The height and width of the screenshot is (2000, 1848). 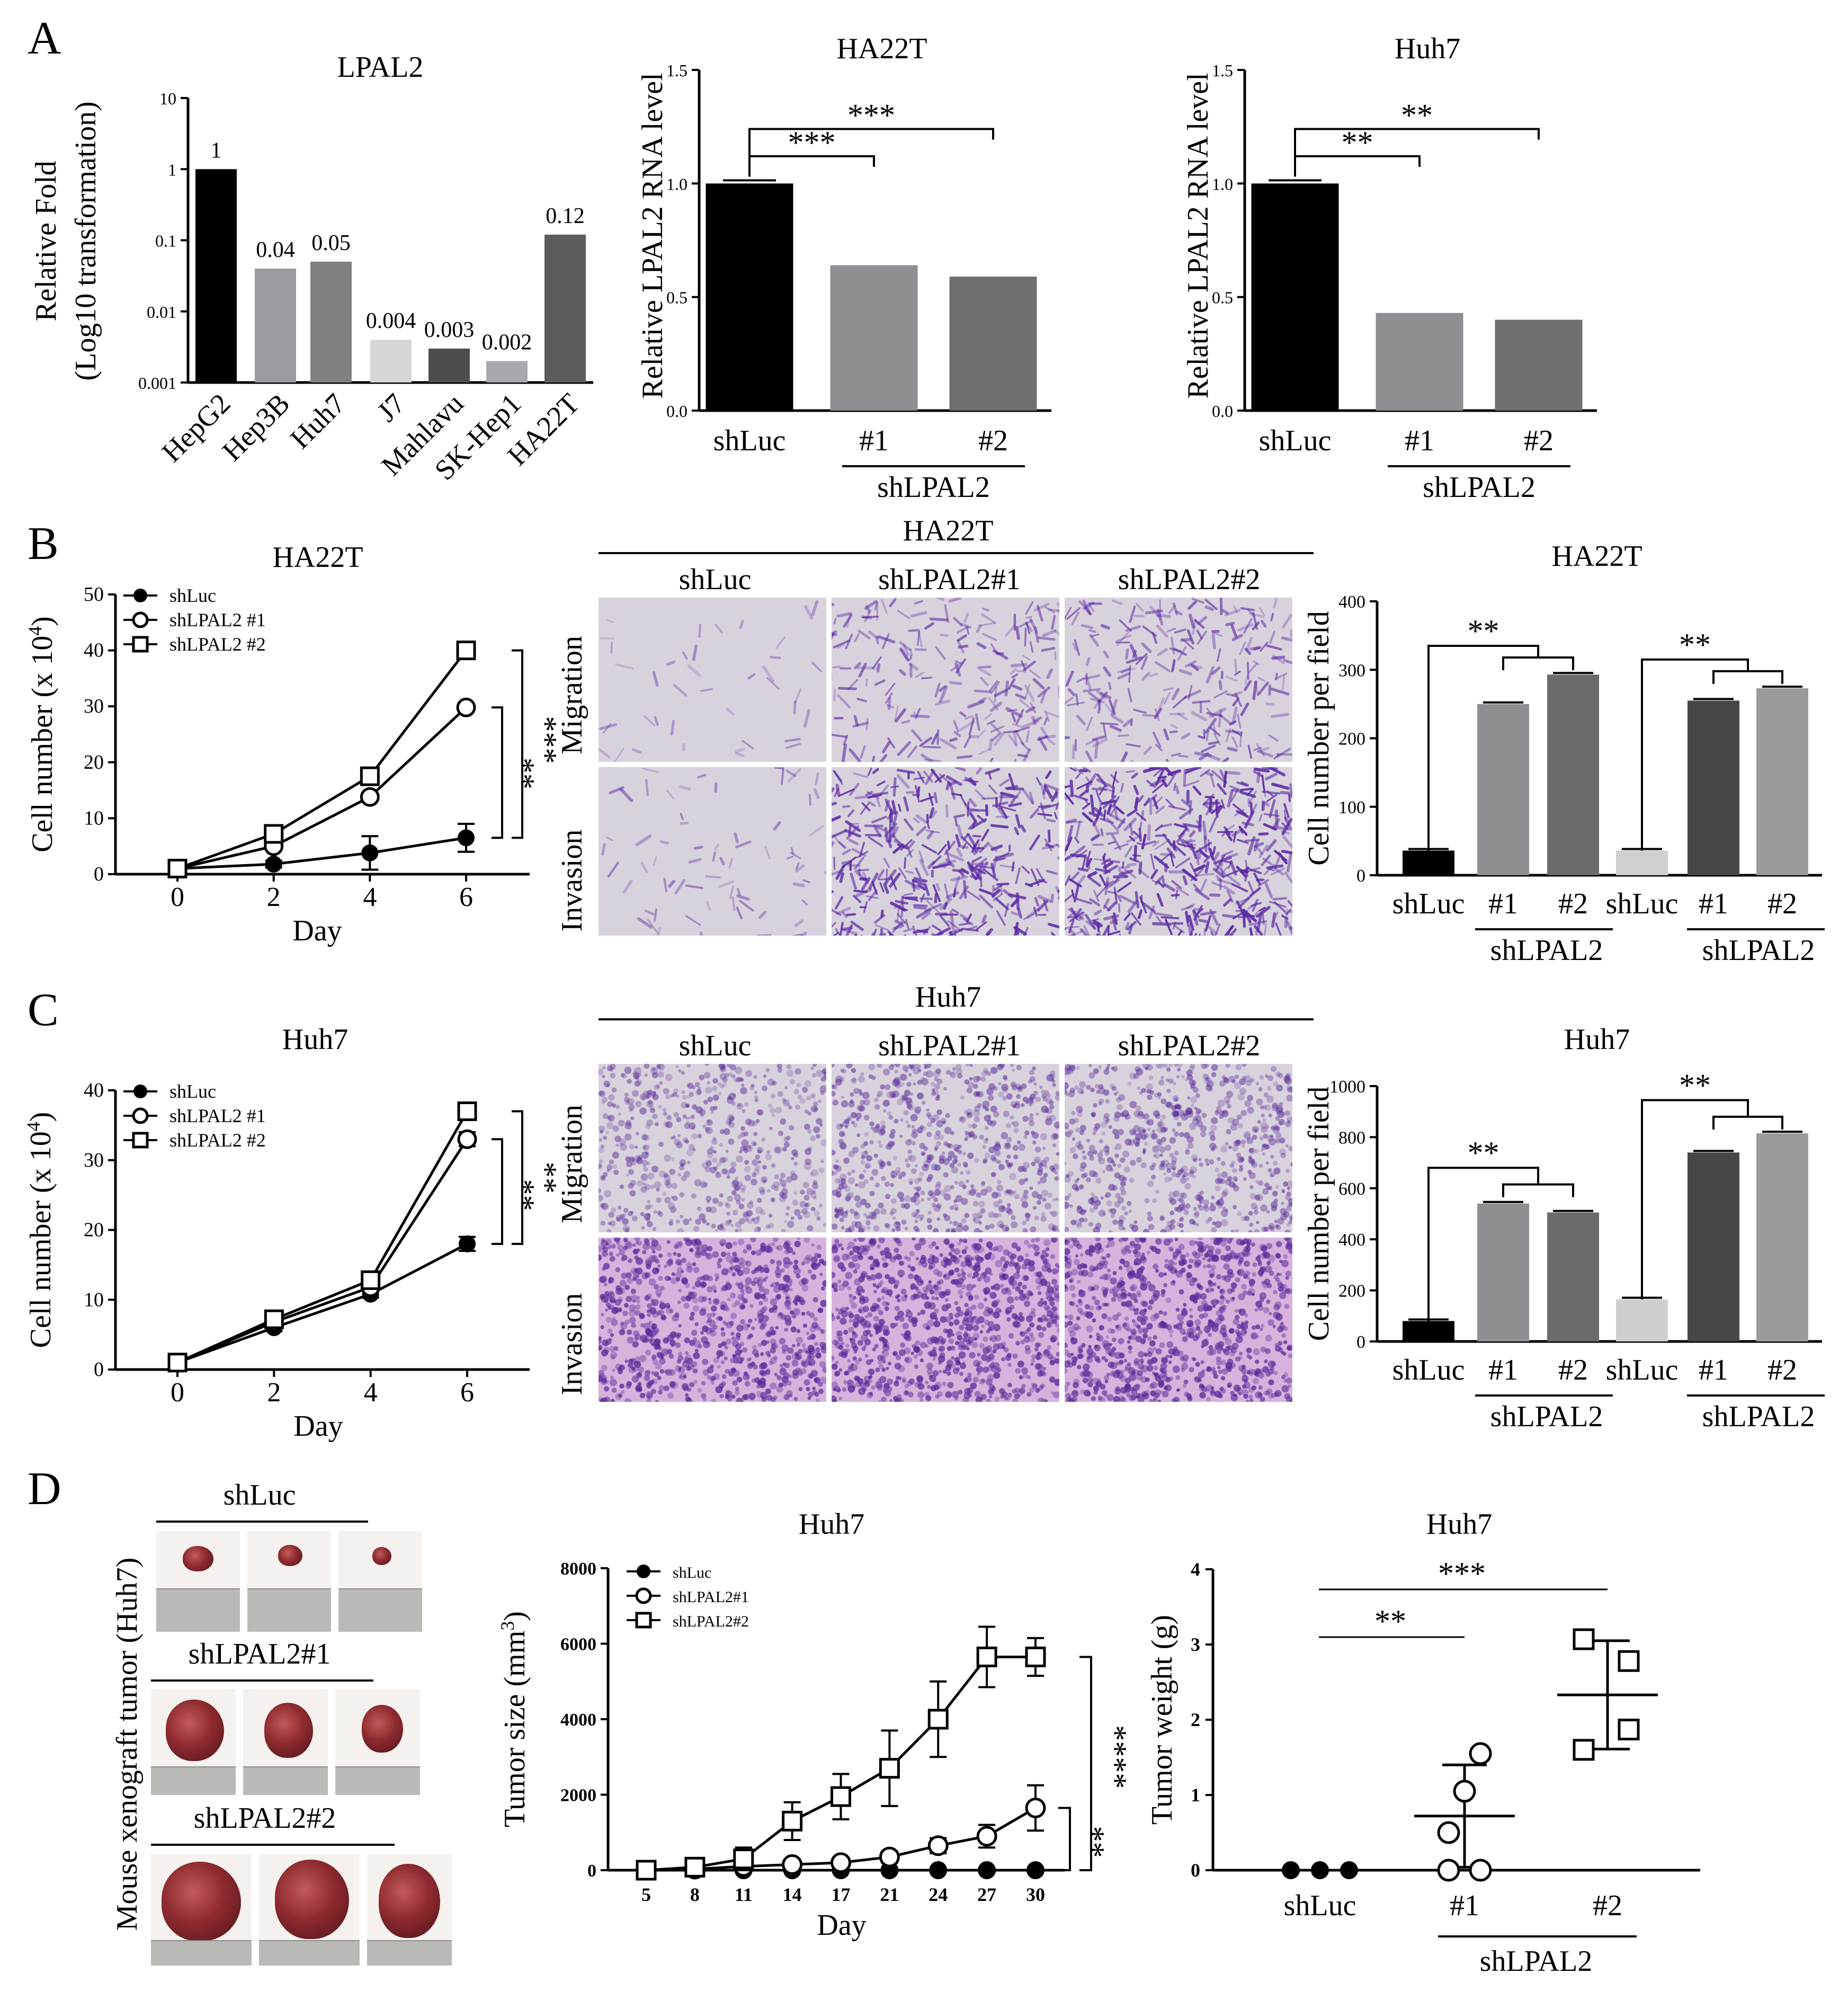 What do you see at coordinates (1596, 556) in the screenshot?
I see `chart-title: HA22T` at bounding box center [1596, 556].